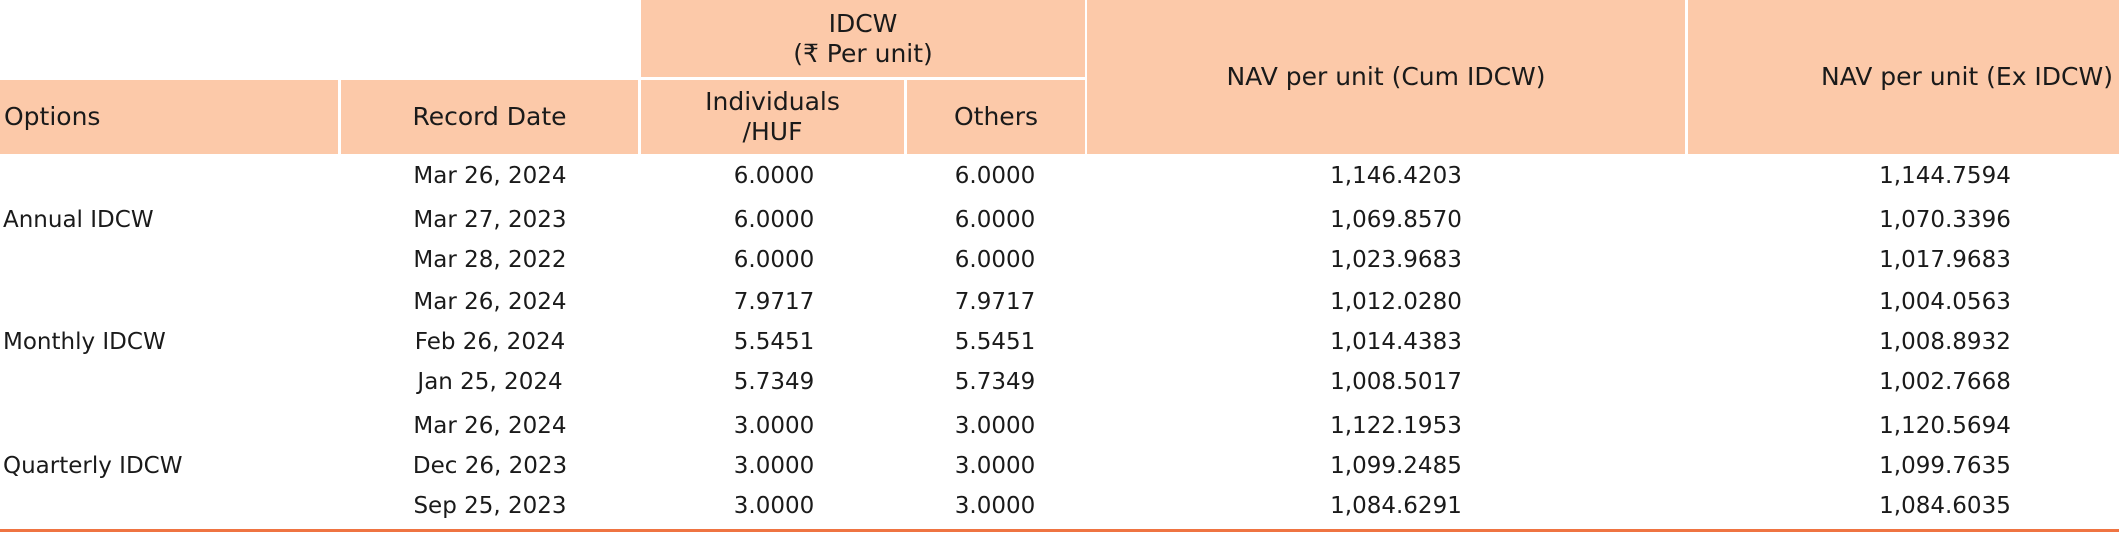 This screenshot has height=539, width=2119. What do you see at coordinates (1945, 382) in the screenshot?
I see `cell-nav-ex: 1,002.7668` at bounding box center [1945, 382].